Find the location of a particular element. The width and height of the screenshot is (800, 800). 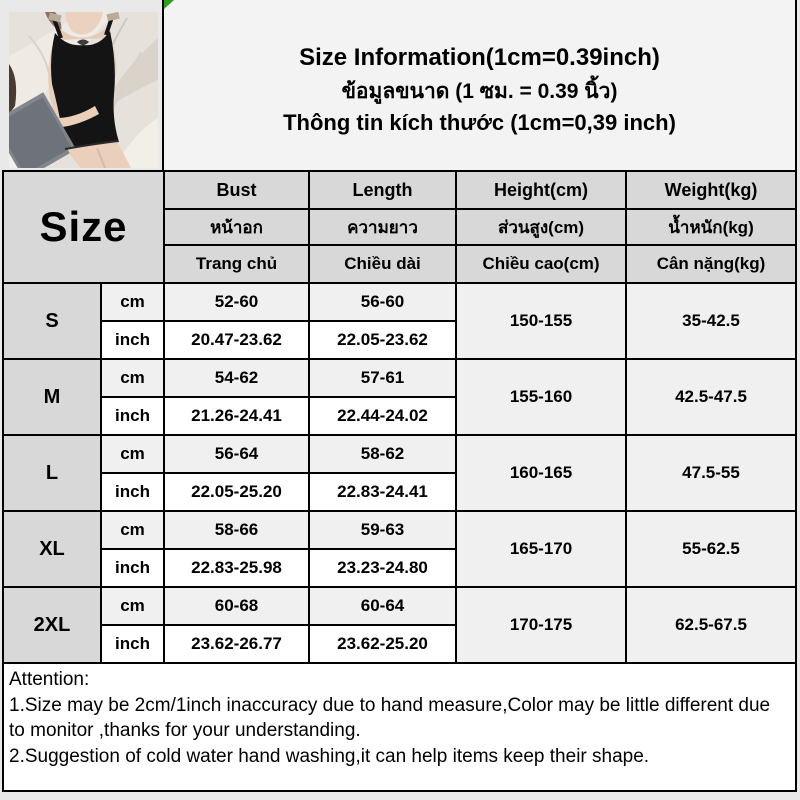

cell-bust-inch: 20.47-23.62 is located at coordinates (237, 340).